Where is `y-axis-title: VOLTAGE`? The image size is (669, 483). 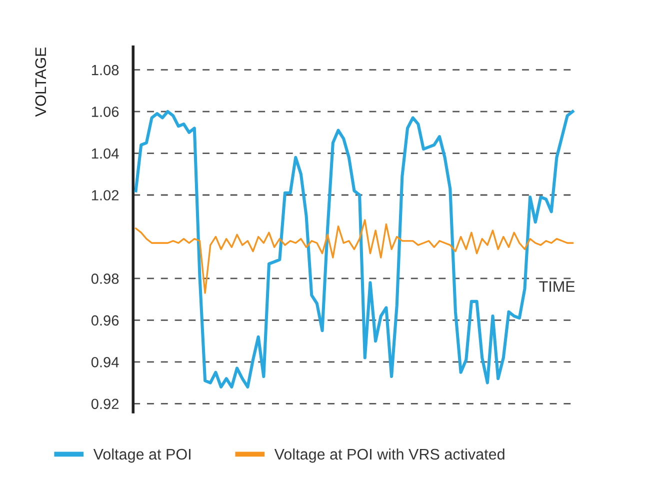 y-axis-title: VOLTAGE is located at coordinates (40, 82).